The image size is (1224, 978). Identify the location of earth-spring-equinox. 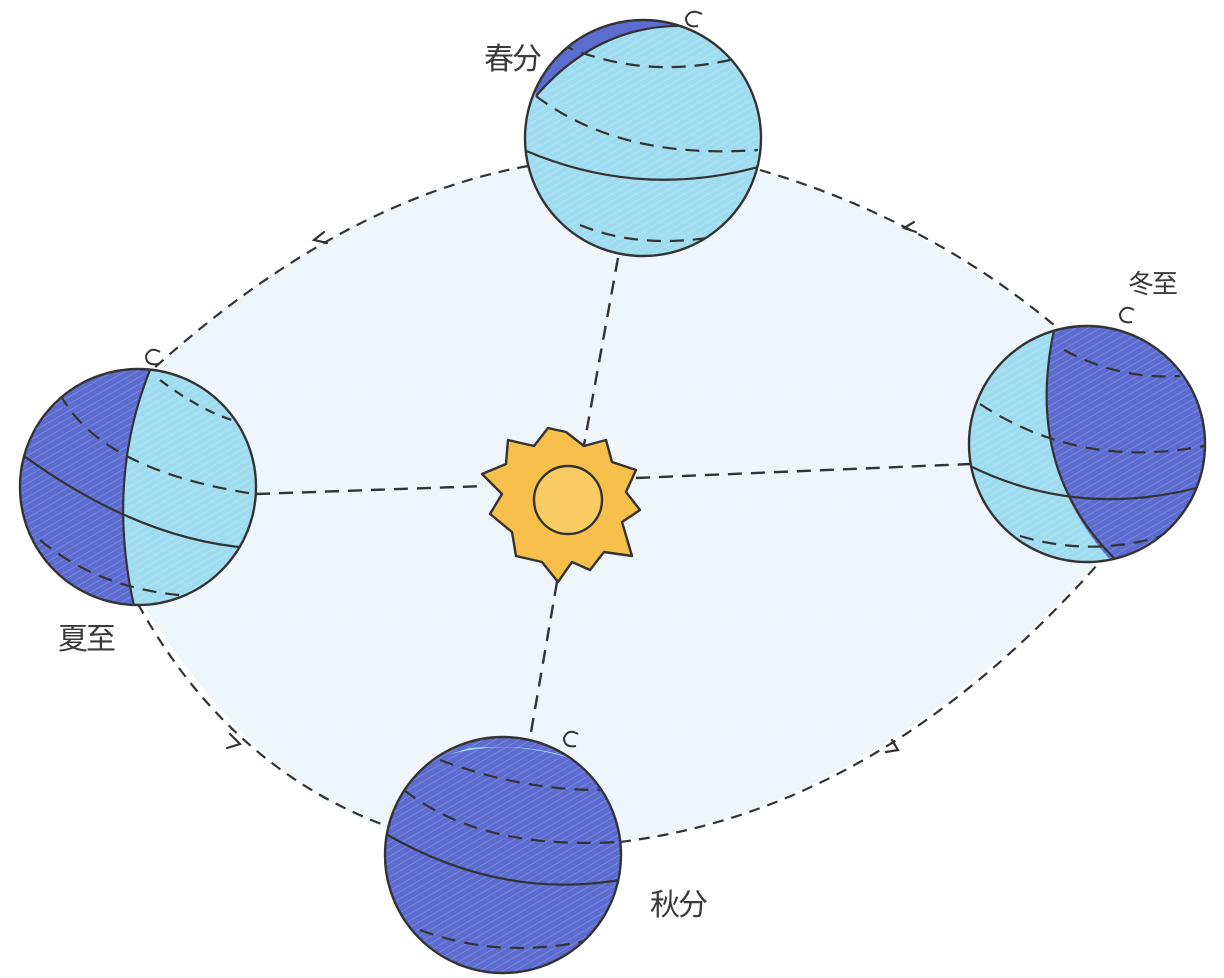
(643, 134).